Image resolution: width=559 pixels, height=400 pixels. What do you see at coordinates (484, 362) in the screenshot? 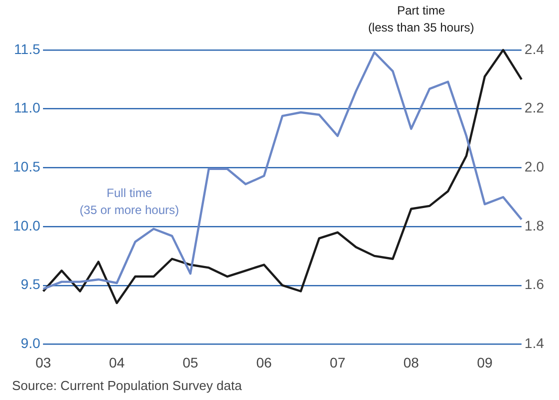
I see `x-tick-label: 09` at bounding box center [484, 362].